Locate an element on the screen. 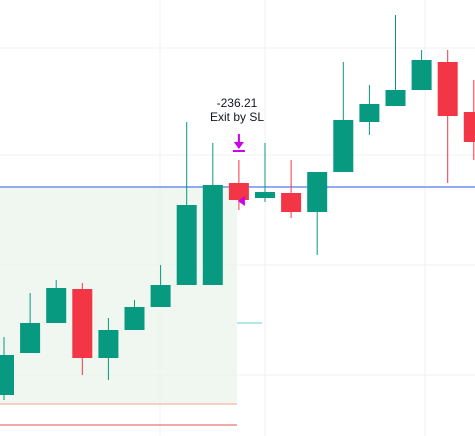  trade-exit-label: Exit by SL is located at coordinates (237, 117).